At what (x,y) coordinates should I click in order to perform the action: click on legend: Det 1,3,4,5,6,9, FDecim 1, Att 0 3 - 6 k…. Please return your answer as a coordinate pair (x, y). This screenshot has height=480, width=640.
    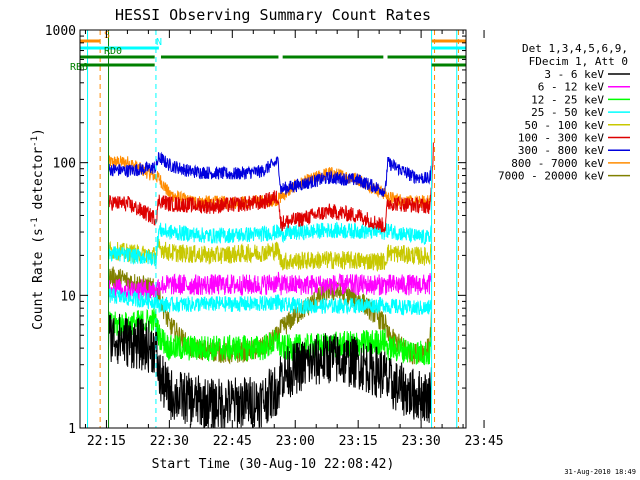
    Looking at the image, I should click on (564, 112).